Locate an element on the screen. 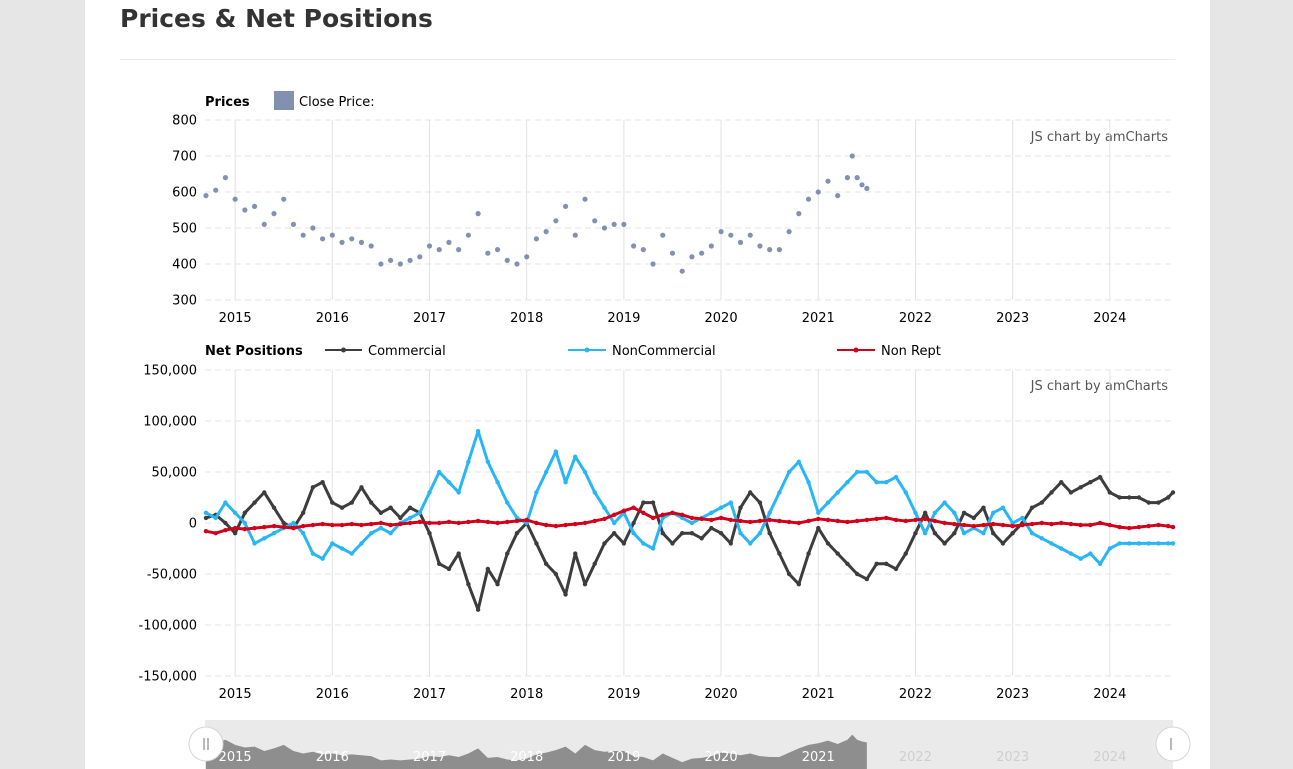 This screenshot has width=1293, height=769. close-price-legend-swatch is located at coordinates (284, 100).